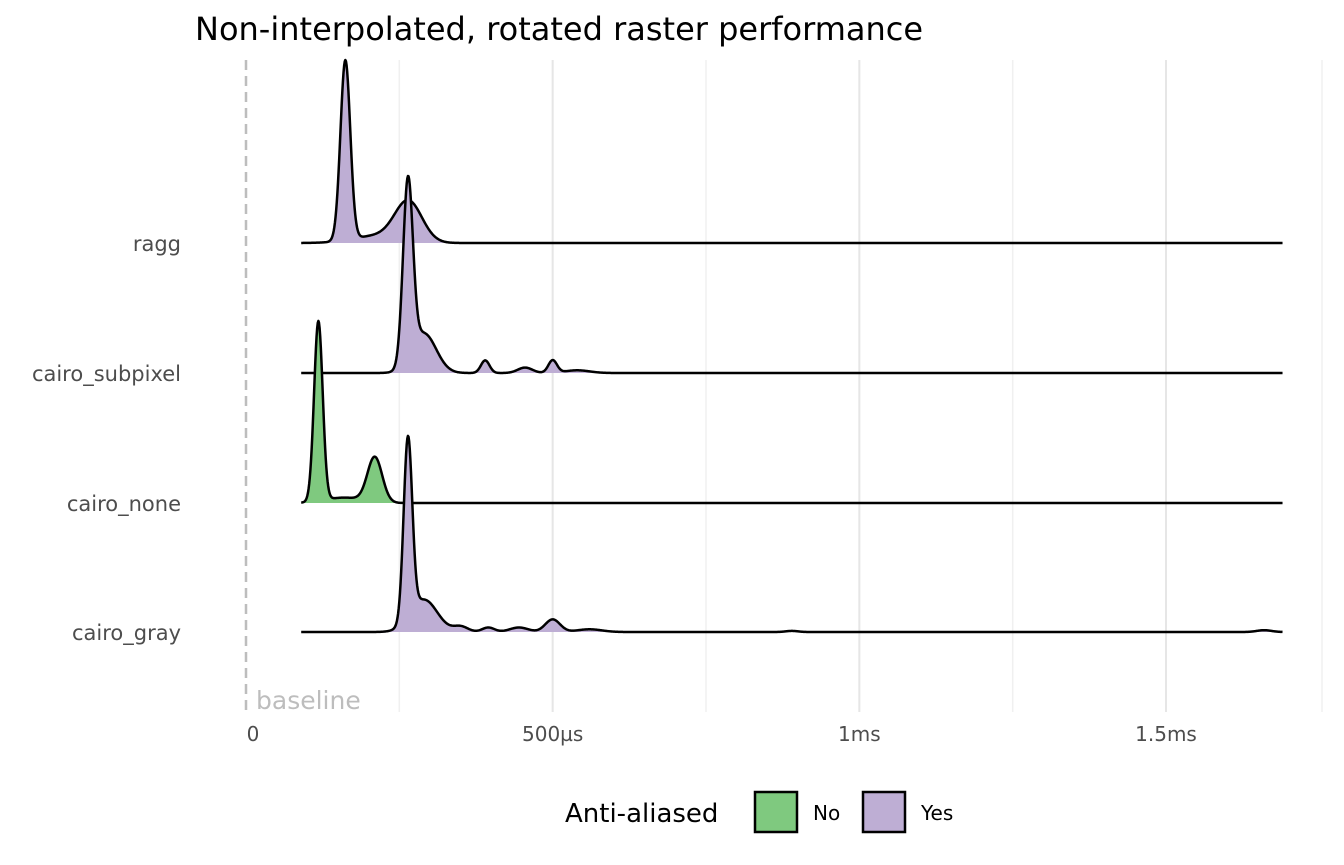  I want to click on category-label-cairo_none: cairo_none, so click(124, 504).